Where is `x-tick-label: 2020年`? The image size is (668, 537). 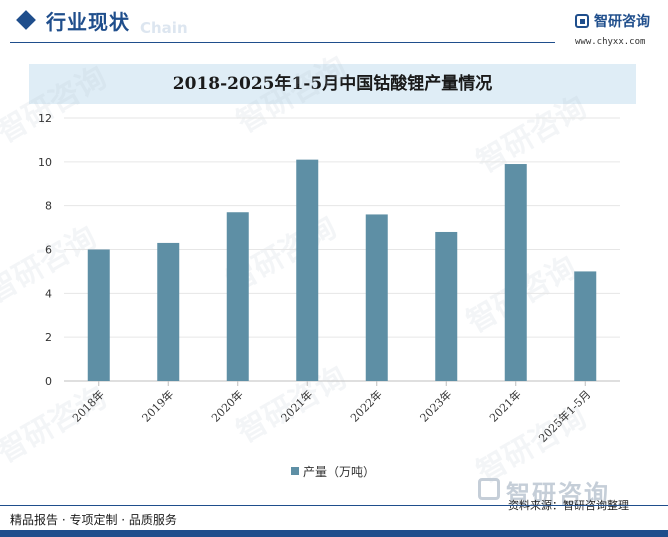 x-tick-label: 2020年 is located at coordinates (226, 405).